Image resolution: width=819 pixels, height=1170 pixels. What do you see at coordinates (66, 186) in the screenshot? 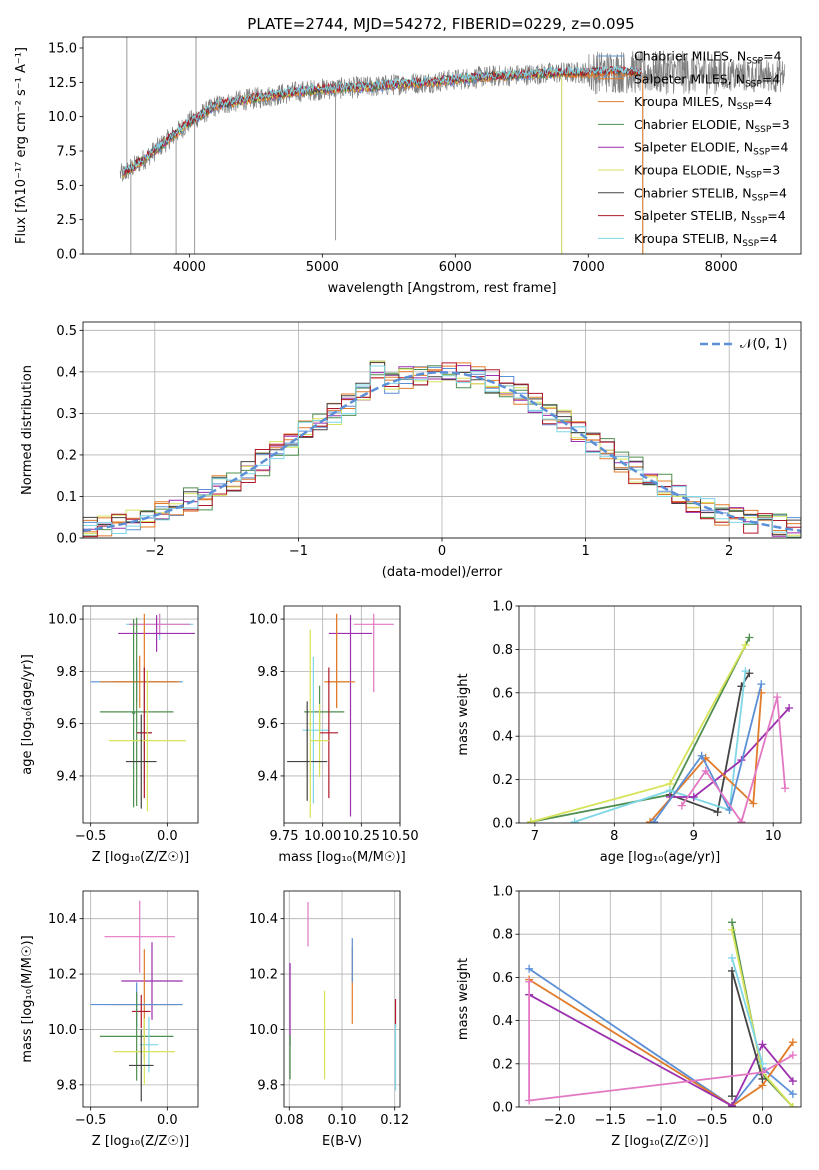
I see `y-tick-label: 5.0` at bounding box center [66, 186].